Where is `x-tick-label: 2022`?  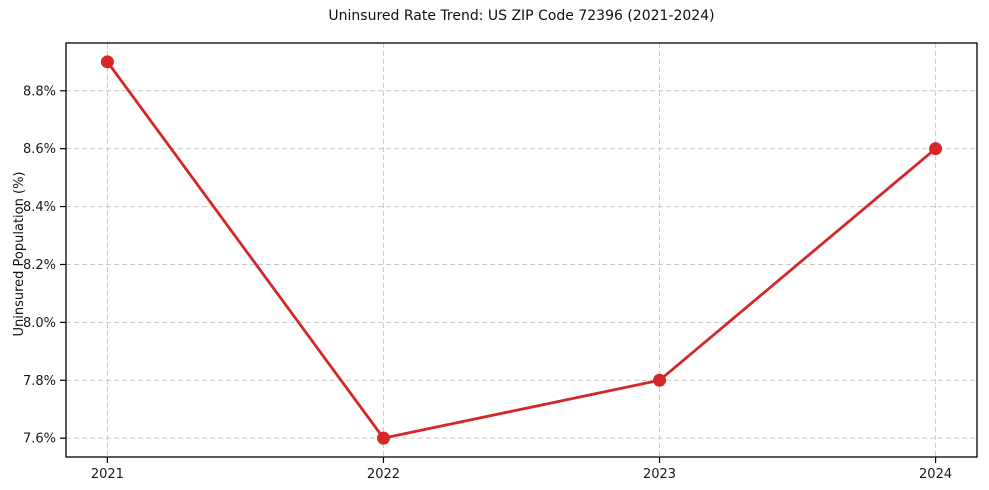
x-tick-label: 2022 is located at coordinates (383, 474).